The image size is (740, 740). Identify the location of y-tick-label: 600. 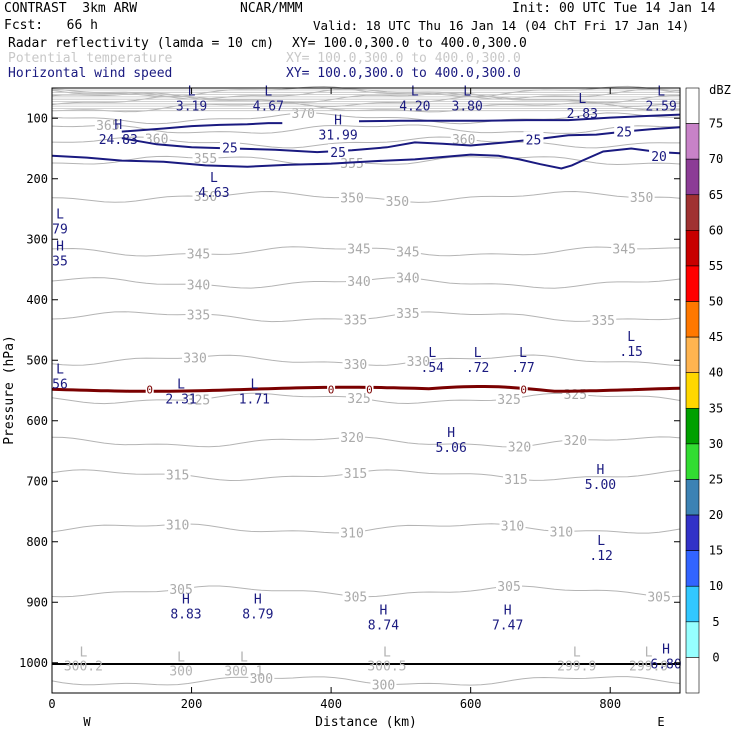
(37, 421).